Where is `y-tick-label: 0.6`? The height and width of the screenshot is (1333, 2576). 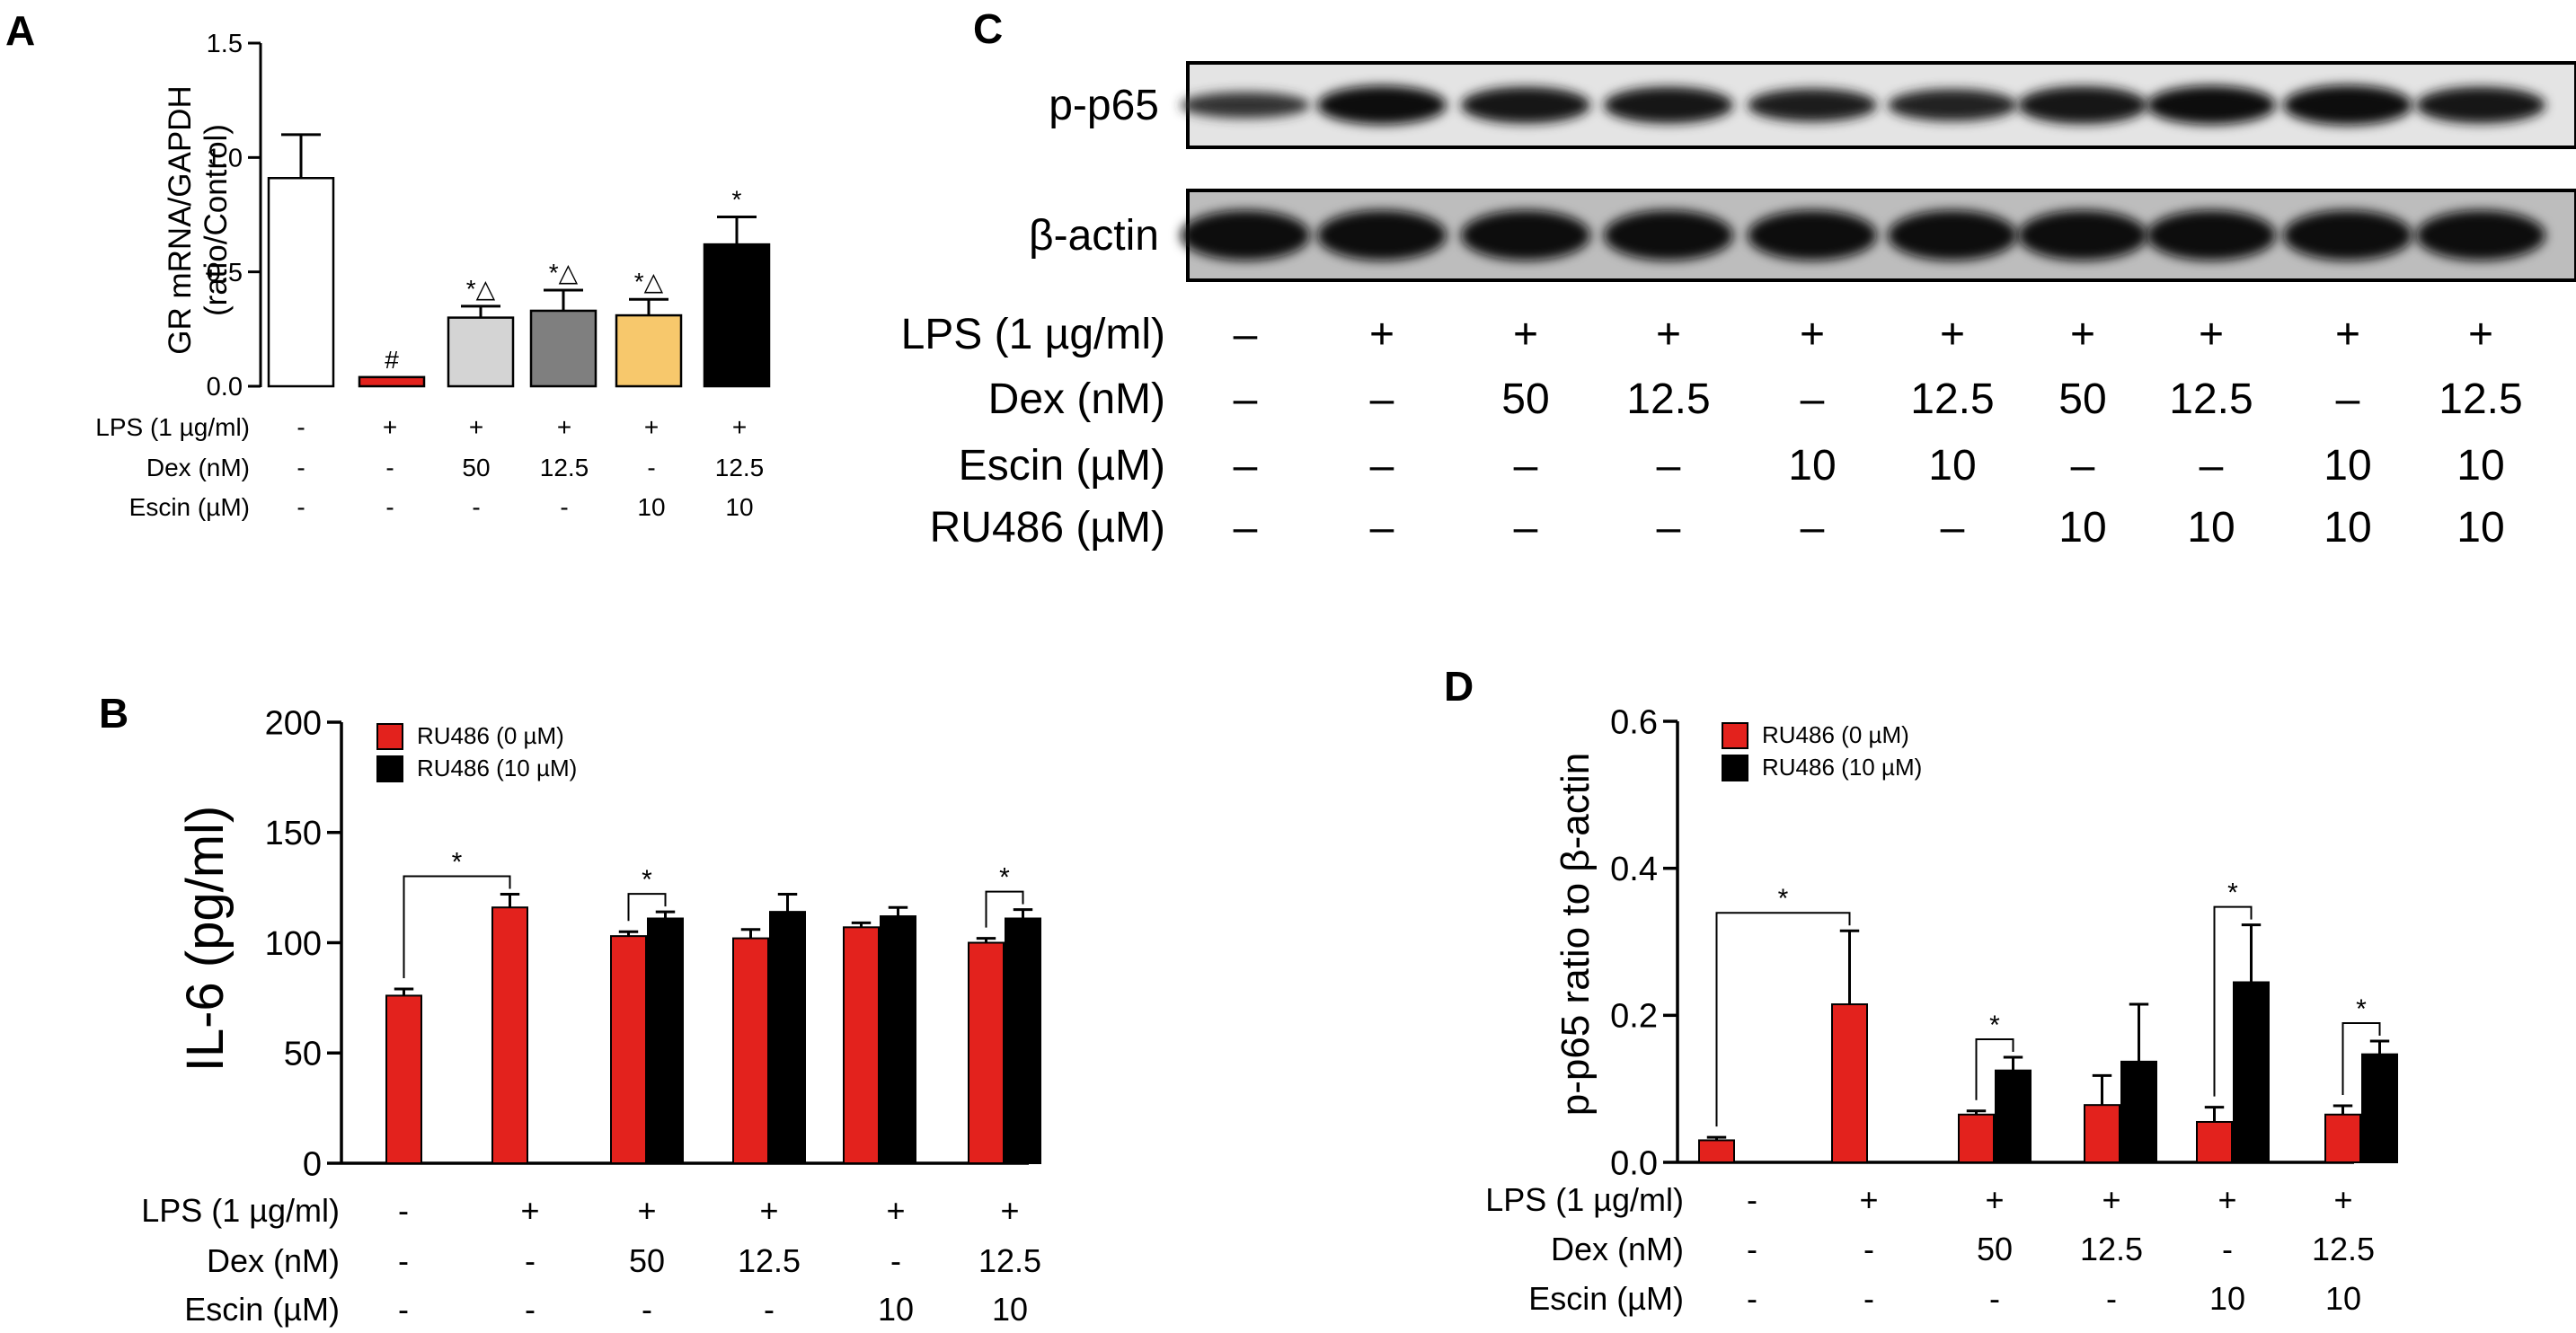 y-tick-label: 0.6 is located at coordinates (1634, 722).